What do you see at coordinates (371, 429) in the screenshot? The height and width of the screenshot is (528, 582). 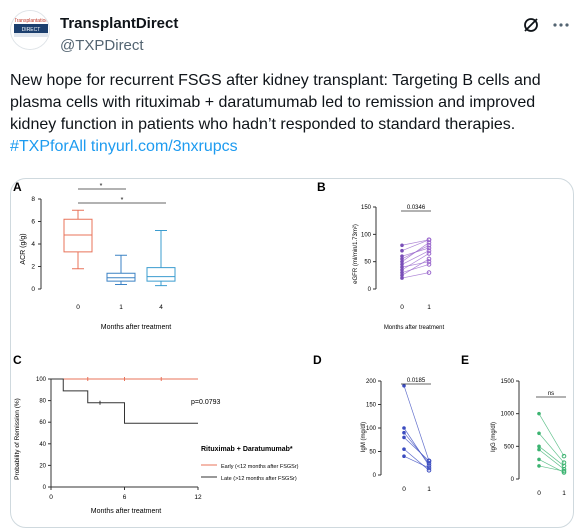 I see `d-ytick-label: 100` at bounding box center [371, 429].